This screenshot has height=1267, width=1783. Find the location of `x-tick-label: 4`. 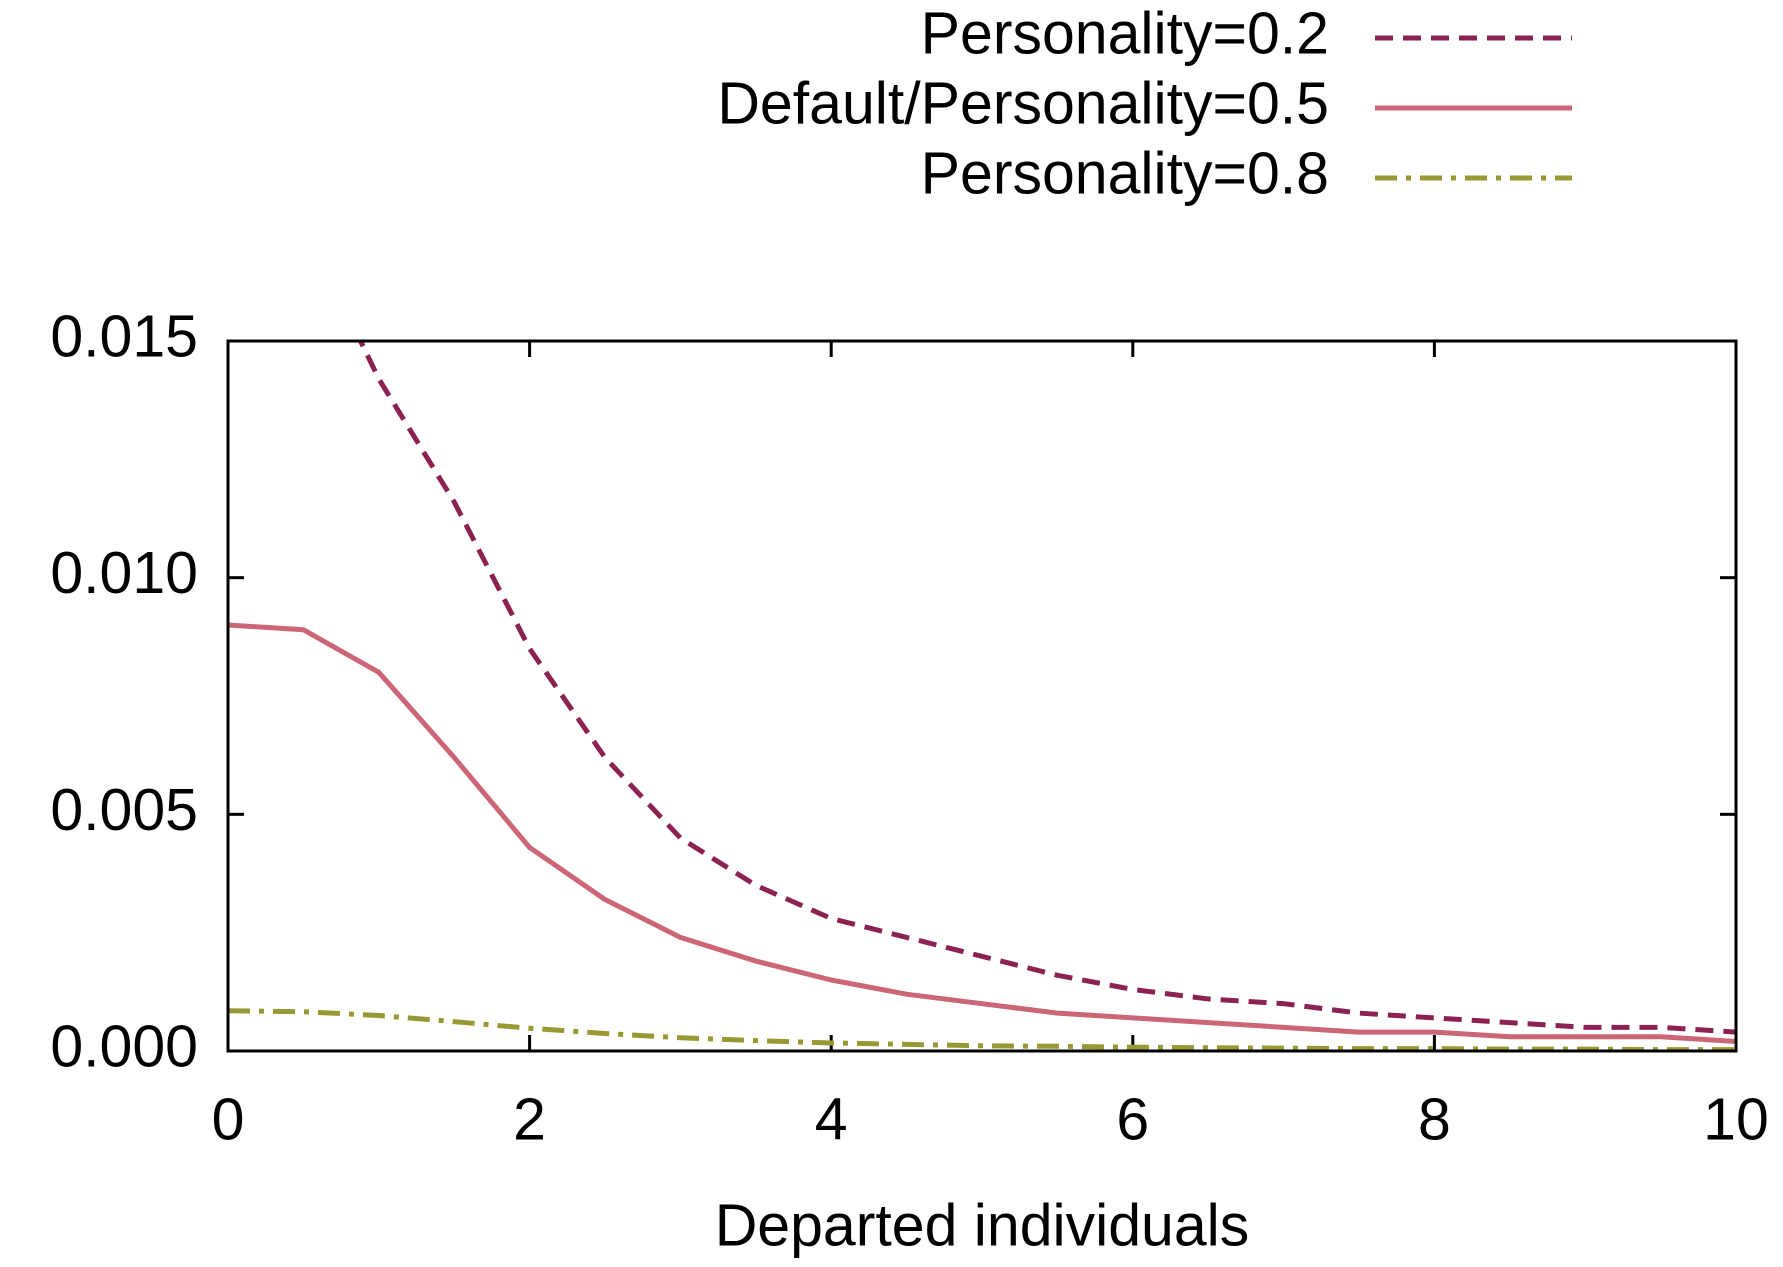

x-tick-label: 4 is located at coordinates (831, 1120).